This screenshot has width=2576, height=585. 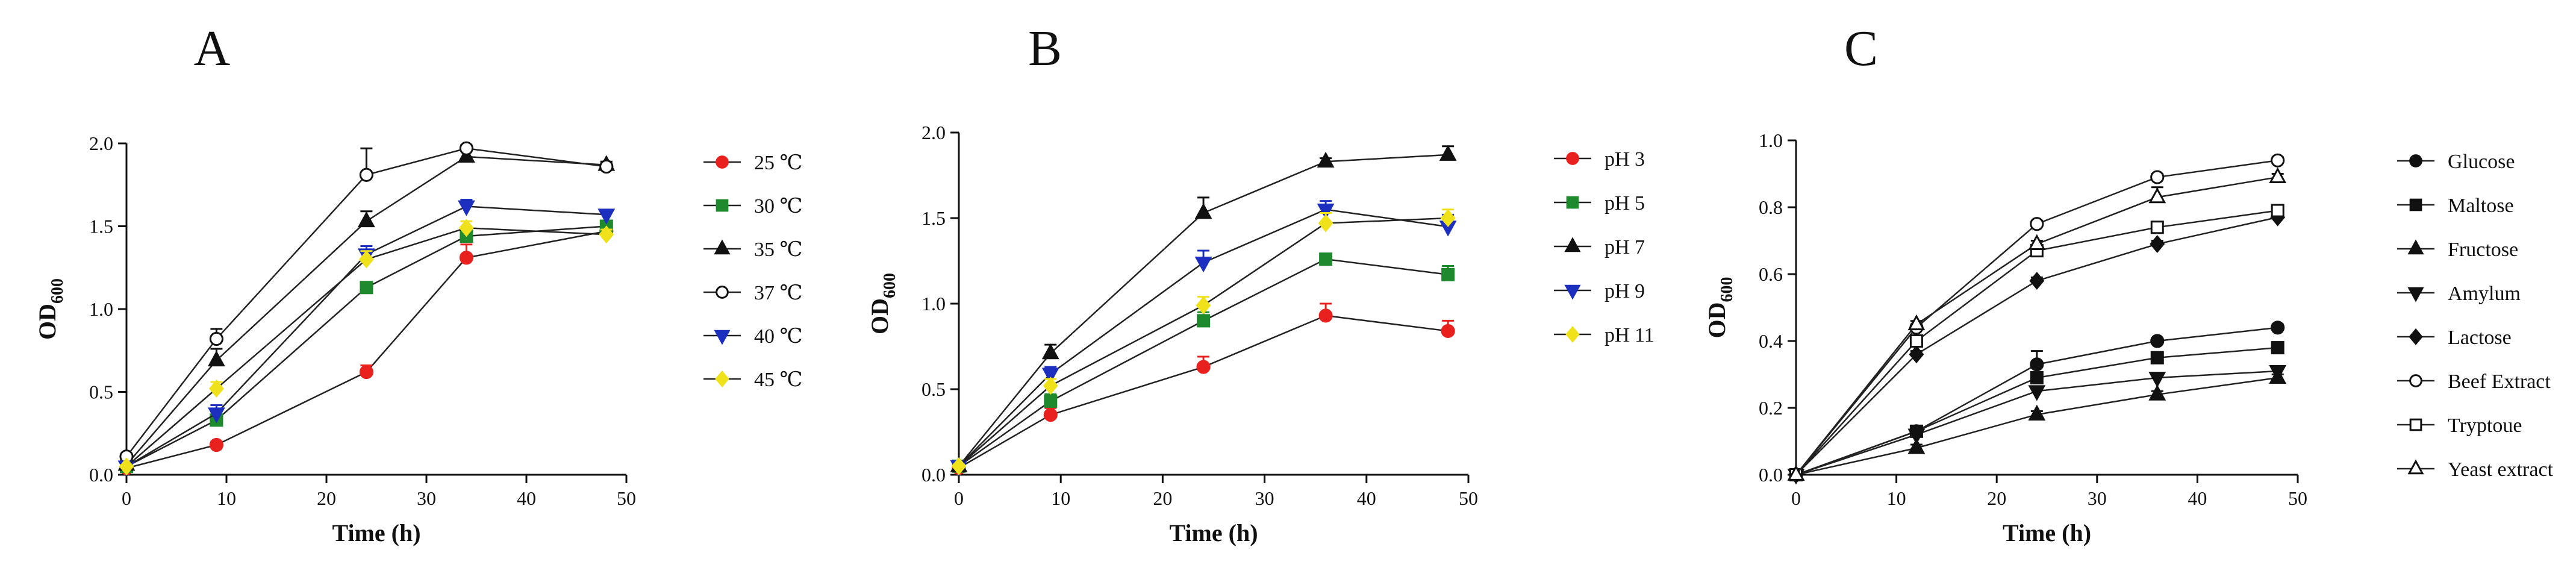 I want to click on panel-a-legend-label: 25 ℃, so click(x=778, y=163).